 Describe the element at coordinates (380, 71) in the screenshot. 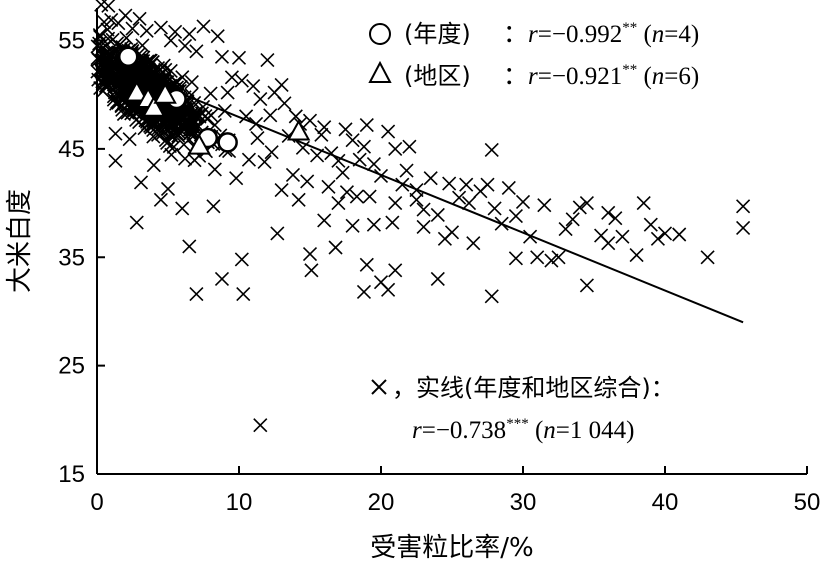

I see `legend-marker-triangle` at that location.